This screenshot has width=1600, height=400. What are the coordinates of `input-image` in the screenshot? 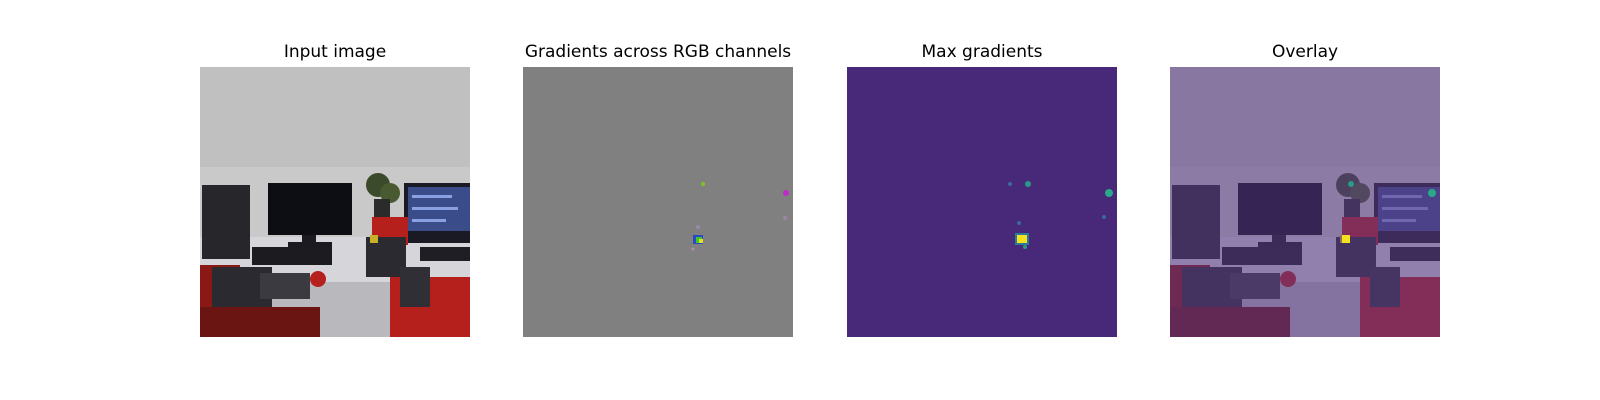 It's located at (335, 202).